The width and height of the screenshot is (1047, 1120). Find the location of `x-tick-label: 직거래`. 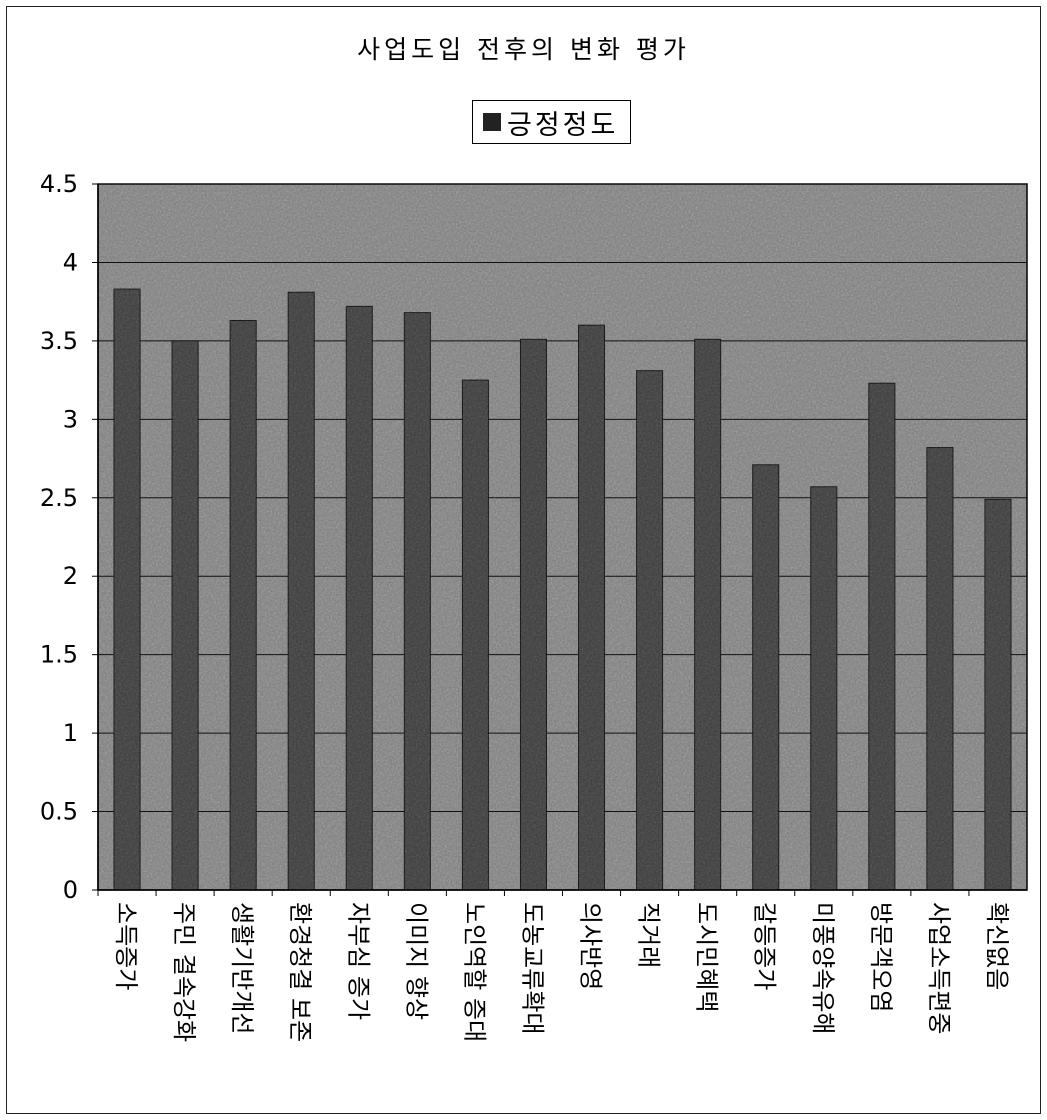

x-tick-label: 직거래 is located at coordinates (649, 935).